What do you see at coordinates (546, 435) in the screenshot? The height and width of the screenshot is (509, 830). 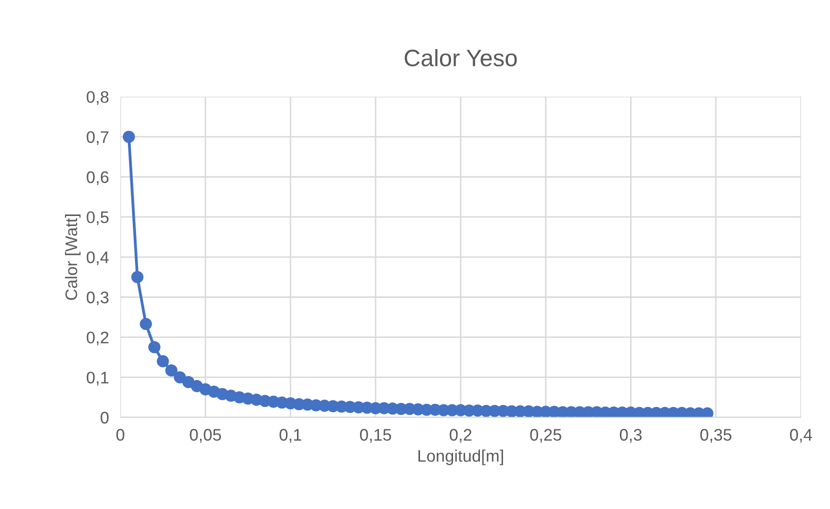 I see `x-tick-label: 0,25` at bounding box center [546, 435].